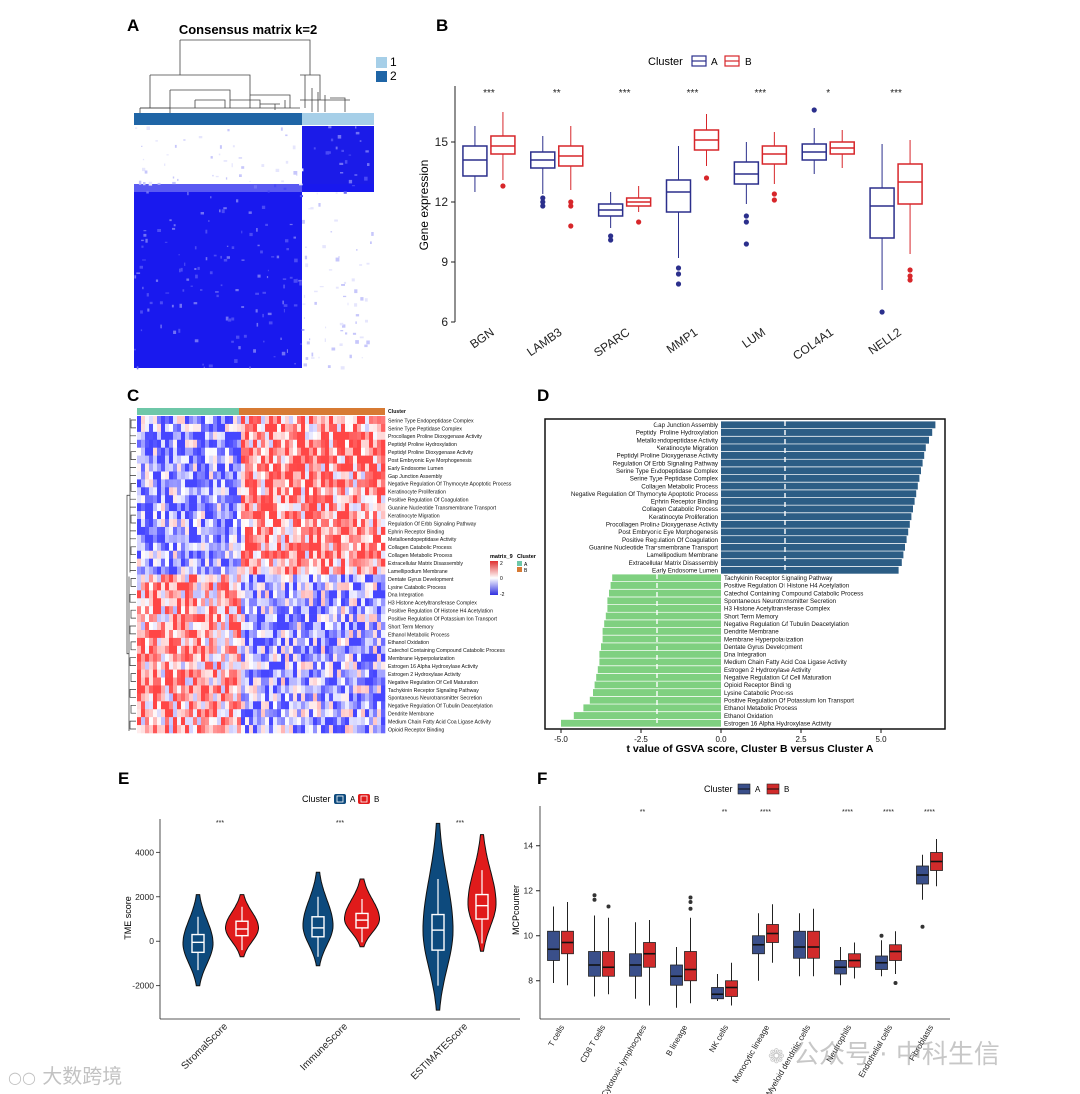 The image size is (1080, 1094). What do you see at coordinates (774, 194) in the screenshot?
I see `outlier-point` at bounding box center [774, 194].